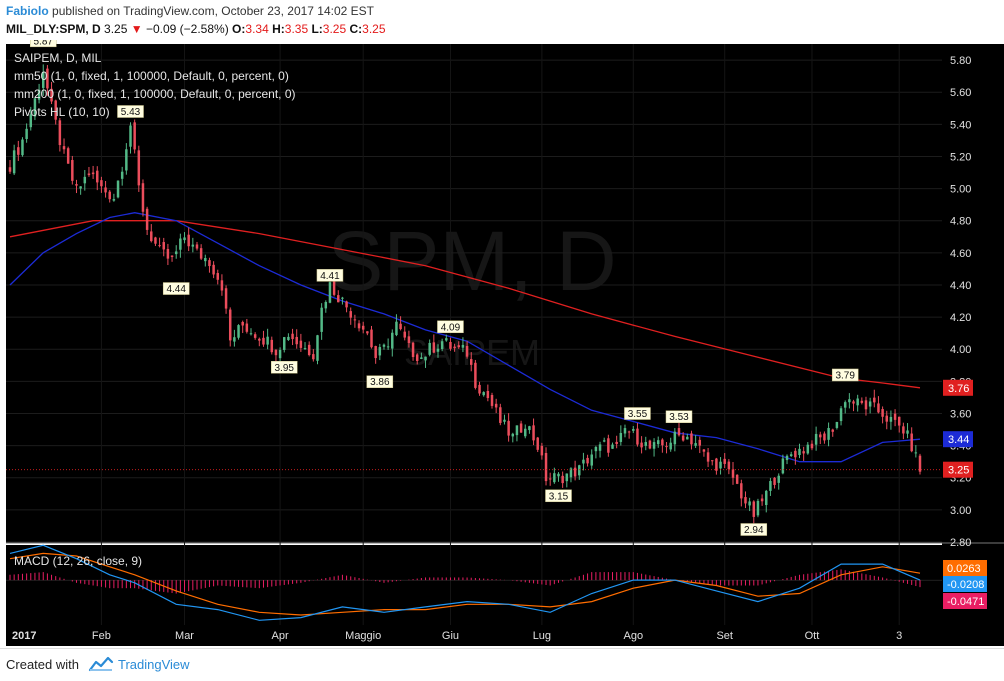 This screenshot has height=681, width=1004. What do you see at coordinates (296, 29) in the screenshot?
I see `high-value: 3.35` at bounding box center [296, 29].